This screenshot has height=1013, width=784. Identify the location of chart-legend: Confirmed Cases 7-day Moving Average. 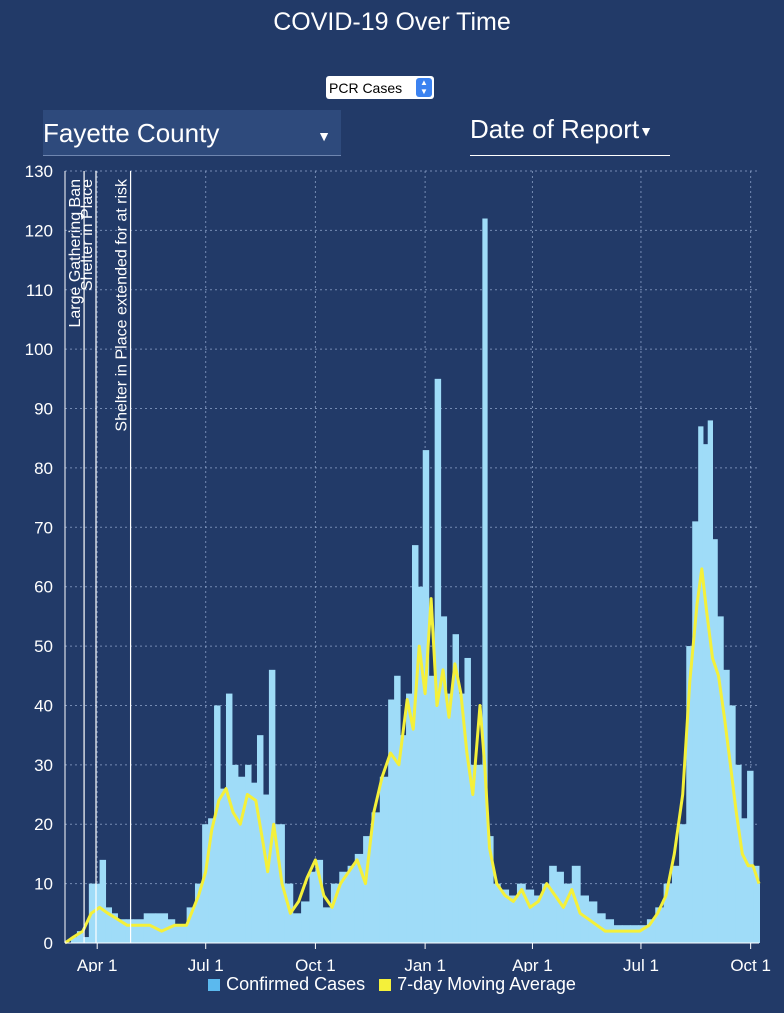
(392, 984).